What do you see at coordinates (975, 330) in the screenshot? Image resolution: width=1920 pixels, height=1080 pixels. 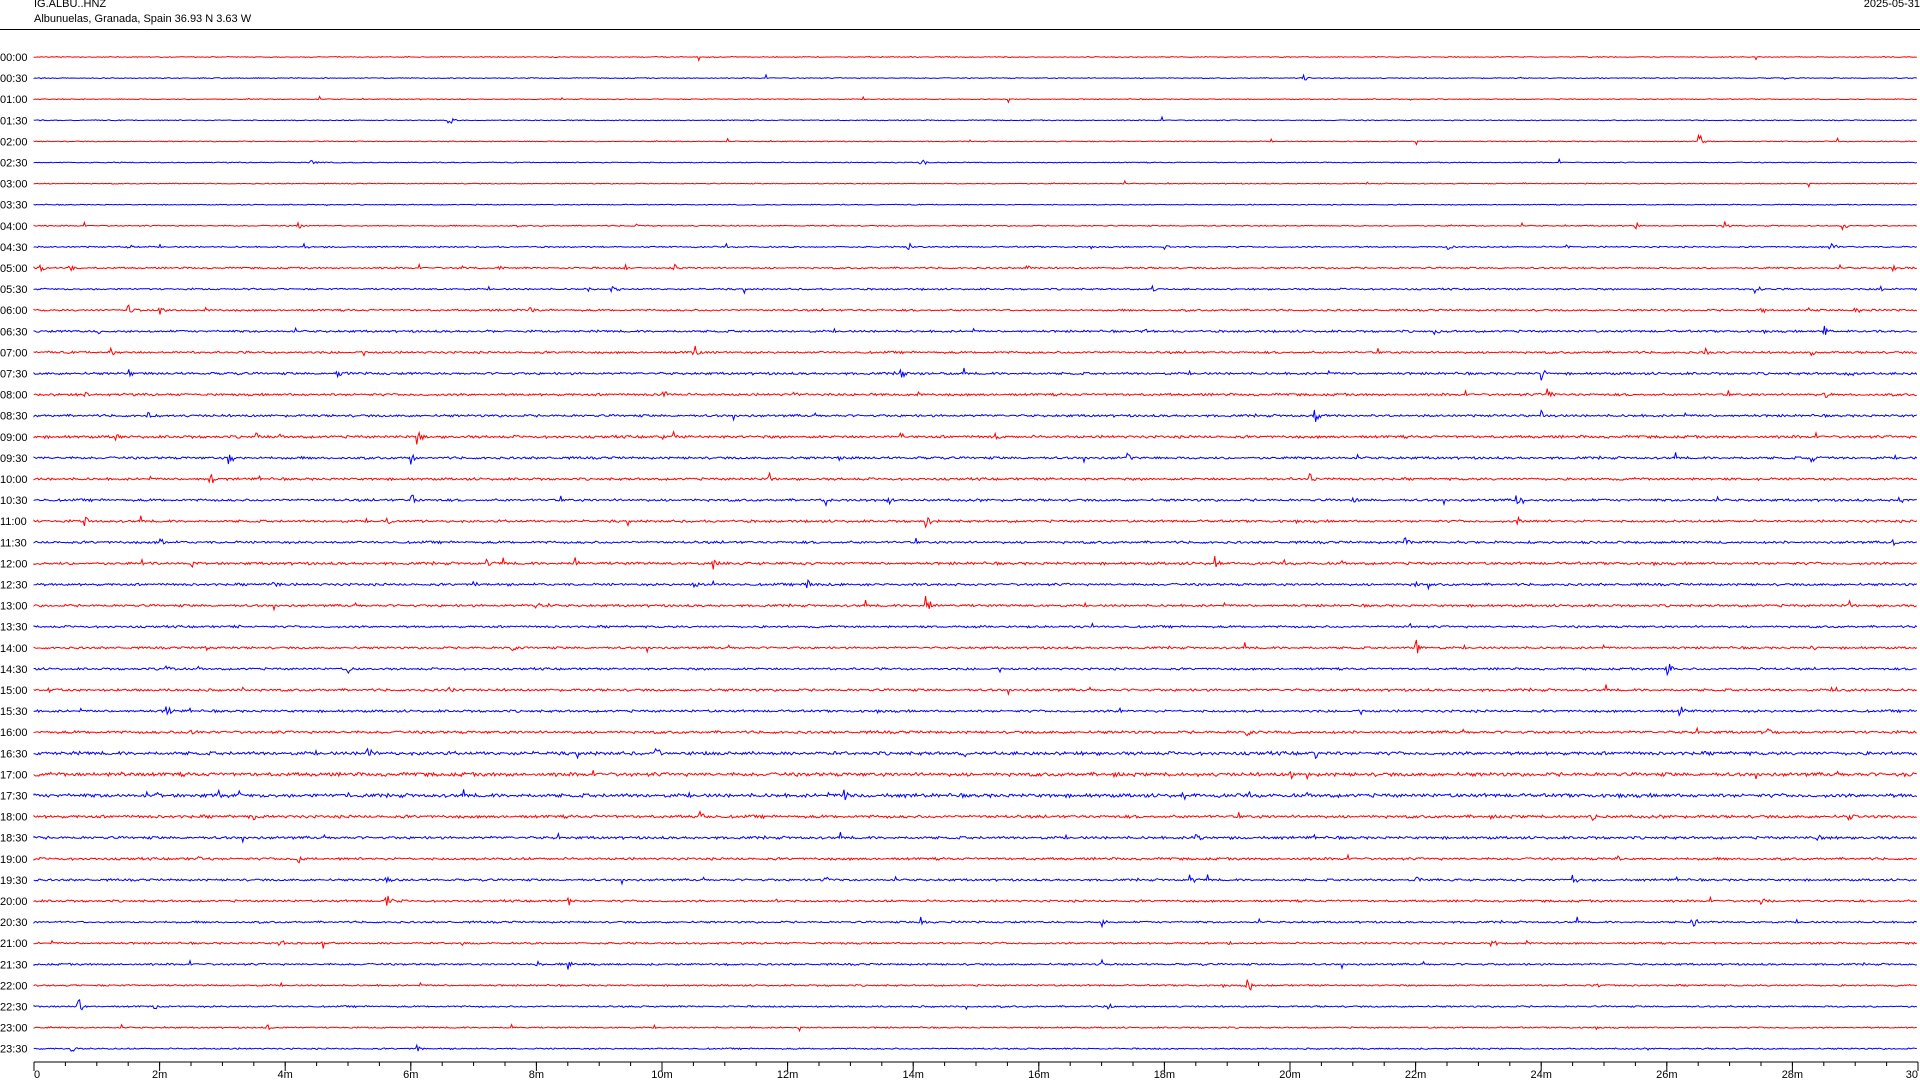 I see `trace-06:30` at bounding box center [975, 330].